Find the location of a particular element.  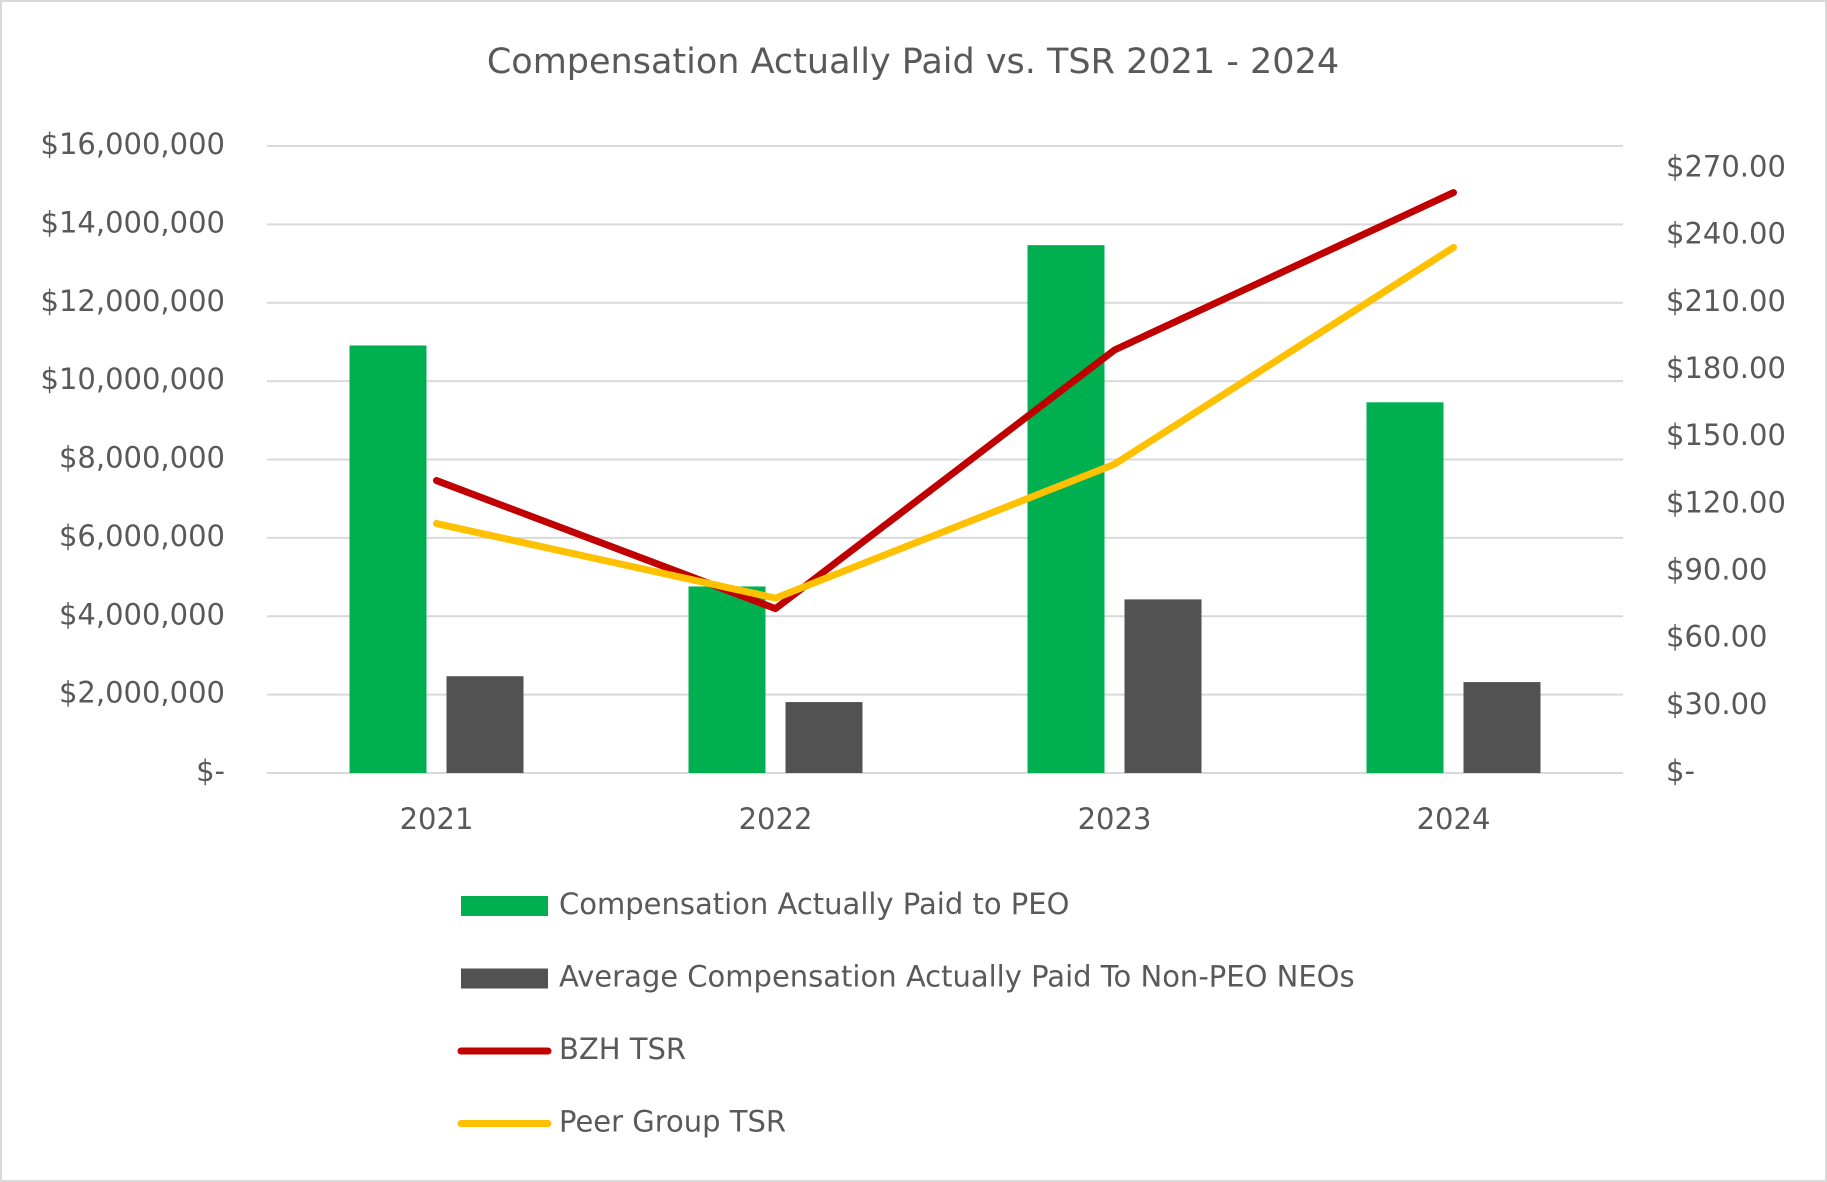

y-tick-label: $14,000,000 is located at coordinates (133, 222).